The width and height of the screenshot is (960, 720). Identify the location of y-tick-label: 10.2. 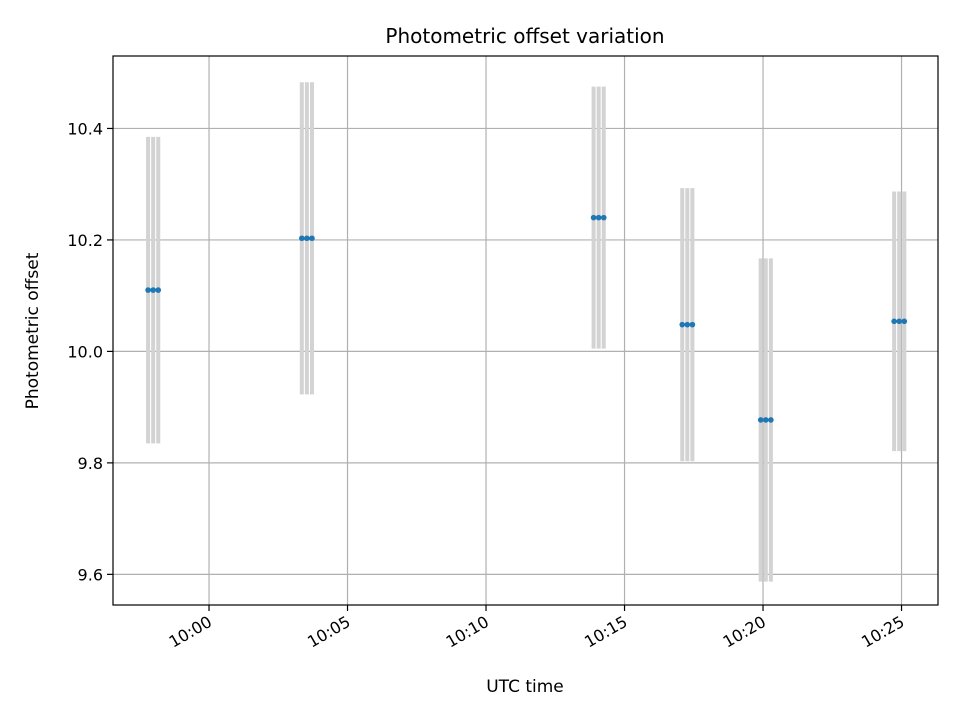
(85, 240).